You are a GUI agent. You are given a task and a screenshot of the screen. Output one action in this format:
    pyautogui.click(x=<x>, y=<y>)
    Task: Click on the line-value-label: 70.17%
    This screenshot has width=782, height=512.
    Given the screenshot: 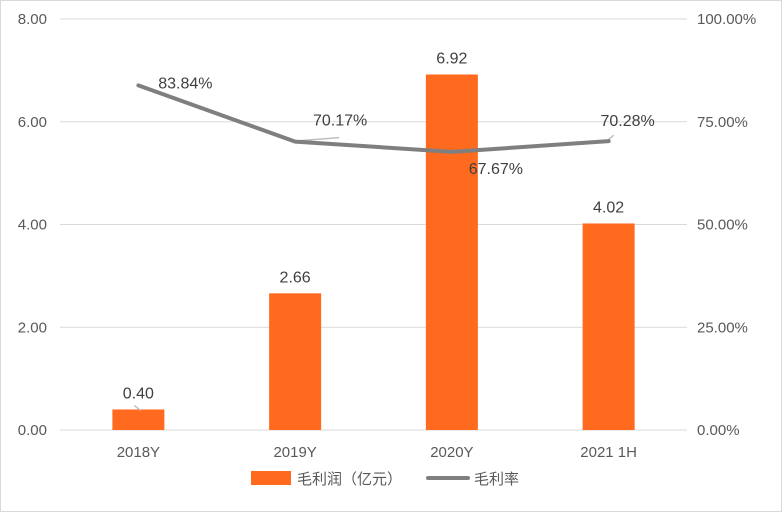 What is the action you would take?
    pyautogui.click(x=340, y=121)
    